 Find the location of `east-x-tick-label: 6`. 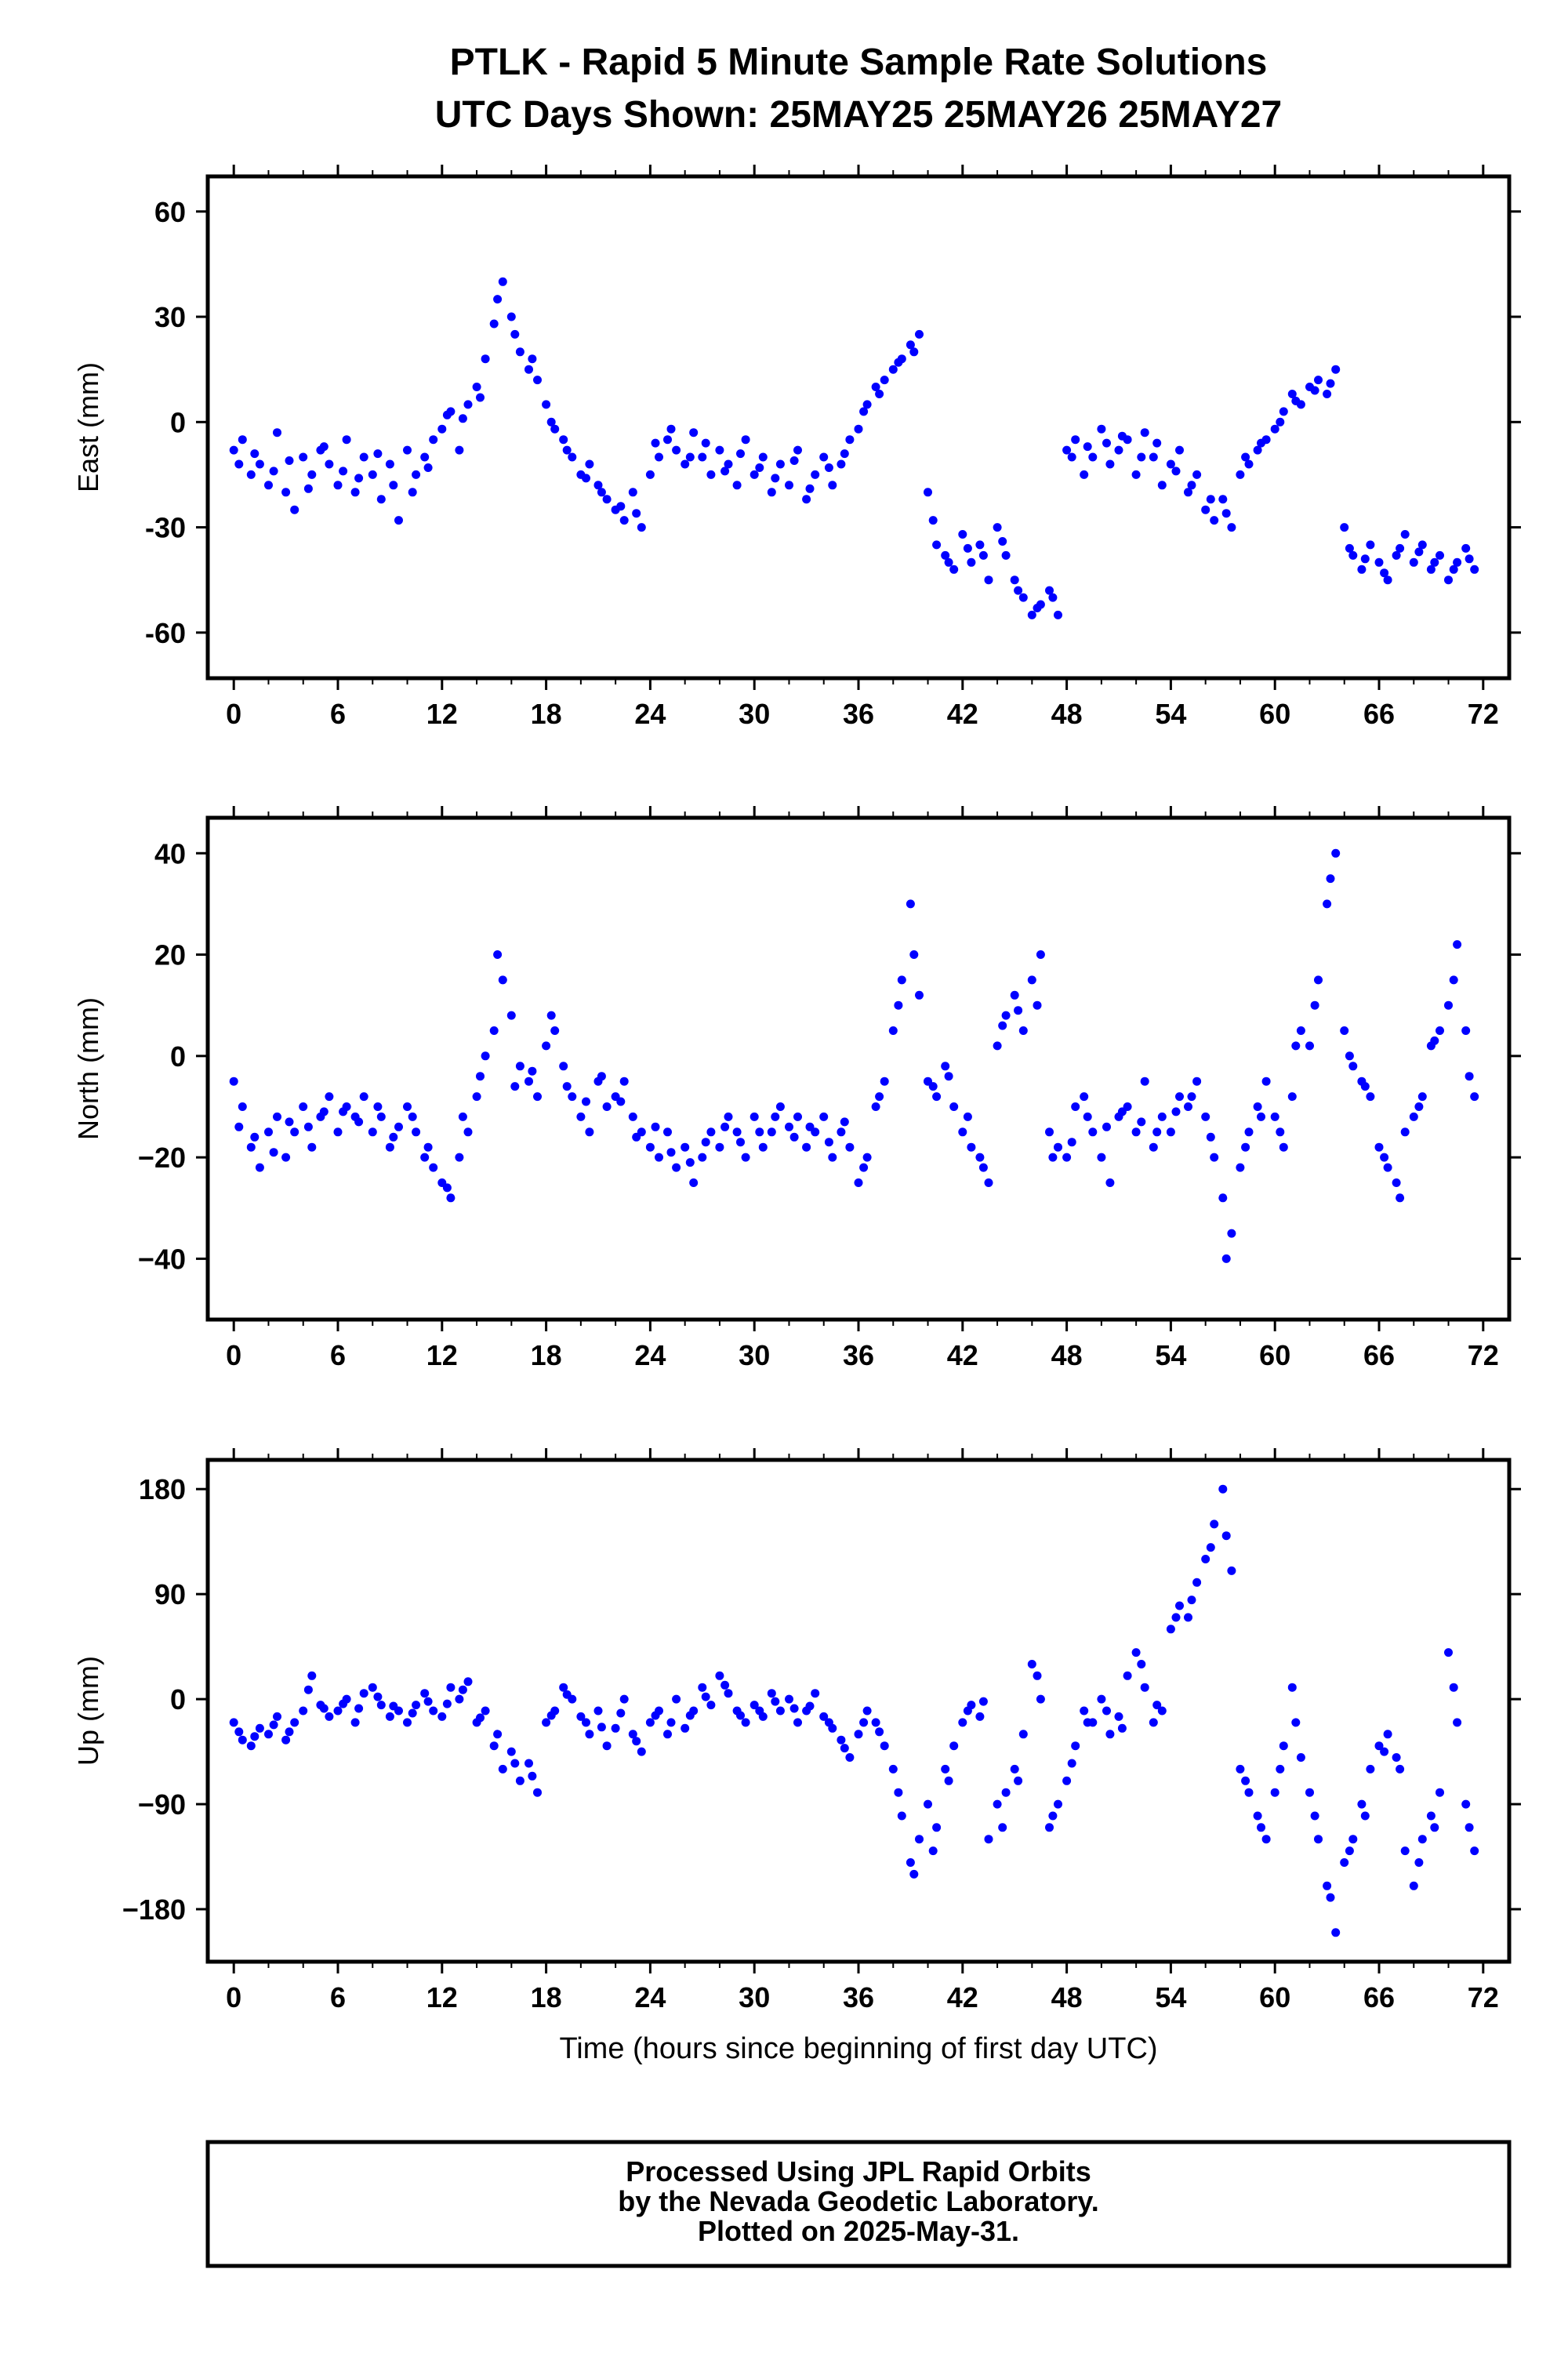

east-x-tick-label: 6 is located at coordinates (338, 714).